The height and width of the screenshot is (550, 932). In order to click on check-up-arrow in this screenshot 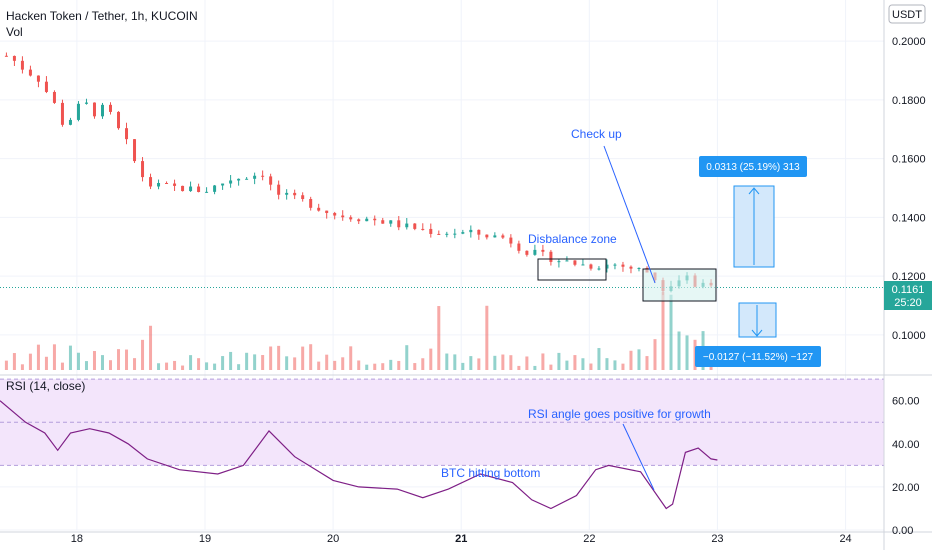, I will do `click(629, 214)`.